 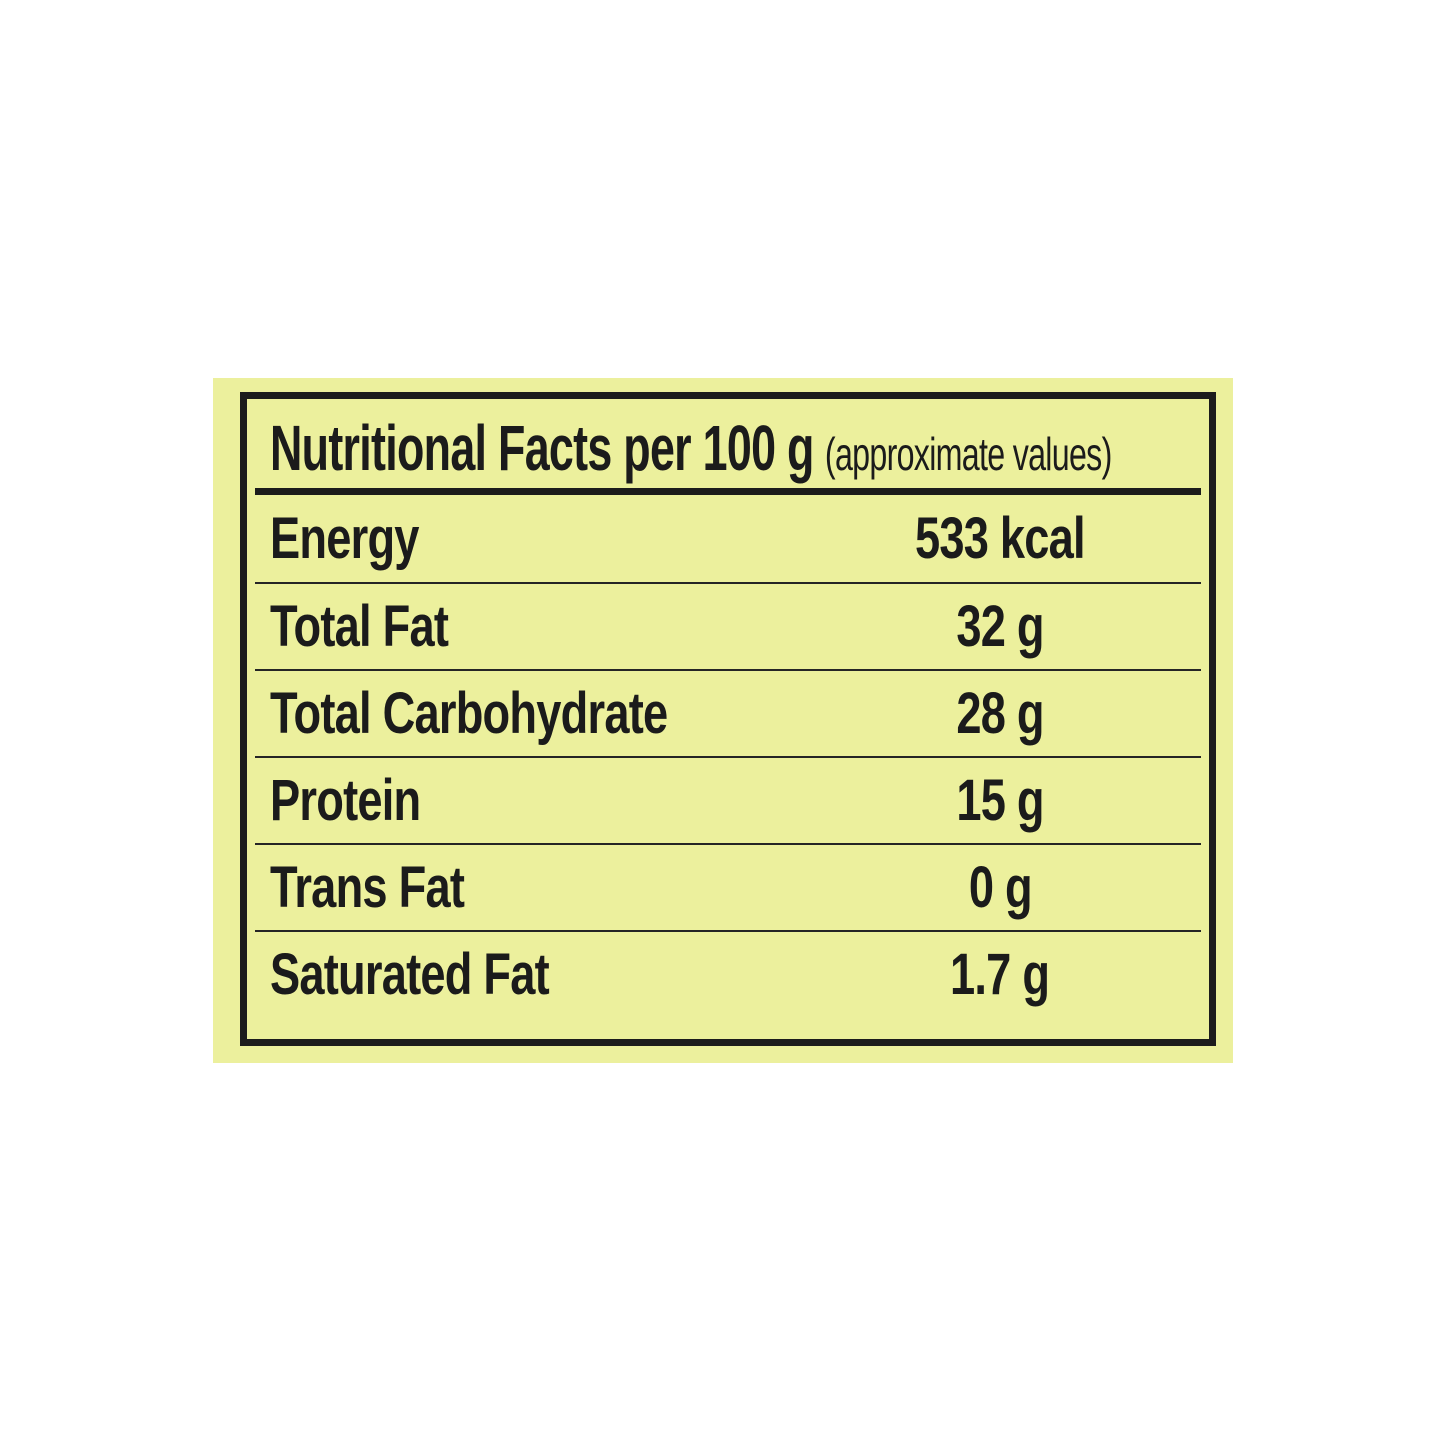 What do you see at coordinates (1000, 887) in the screenshot?
I see `nutrient-value: 0 g` at bounding box center [1000, 887].